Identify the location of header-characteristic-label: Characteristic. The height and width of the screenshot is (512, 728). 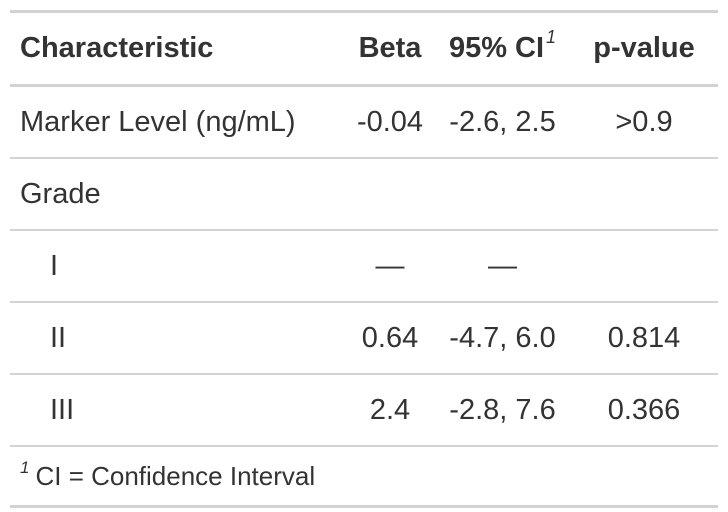
(117, 48).